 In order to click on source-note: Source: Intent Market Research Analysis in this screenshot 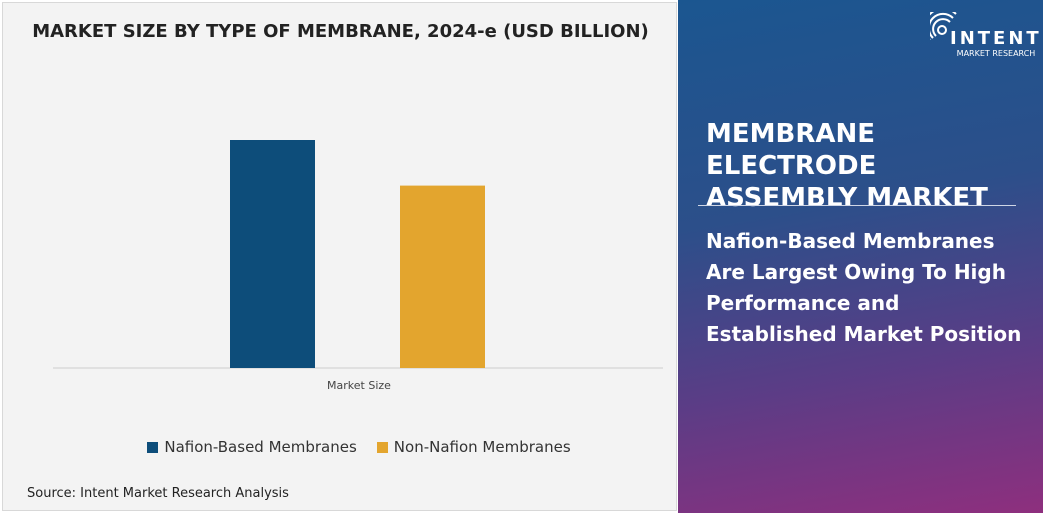, I will do `click(158, 493)`.